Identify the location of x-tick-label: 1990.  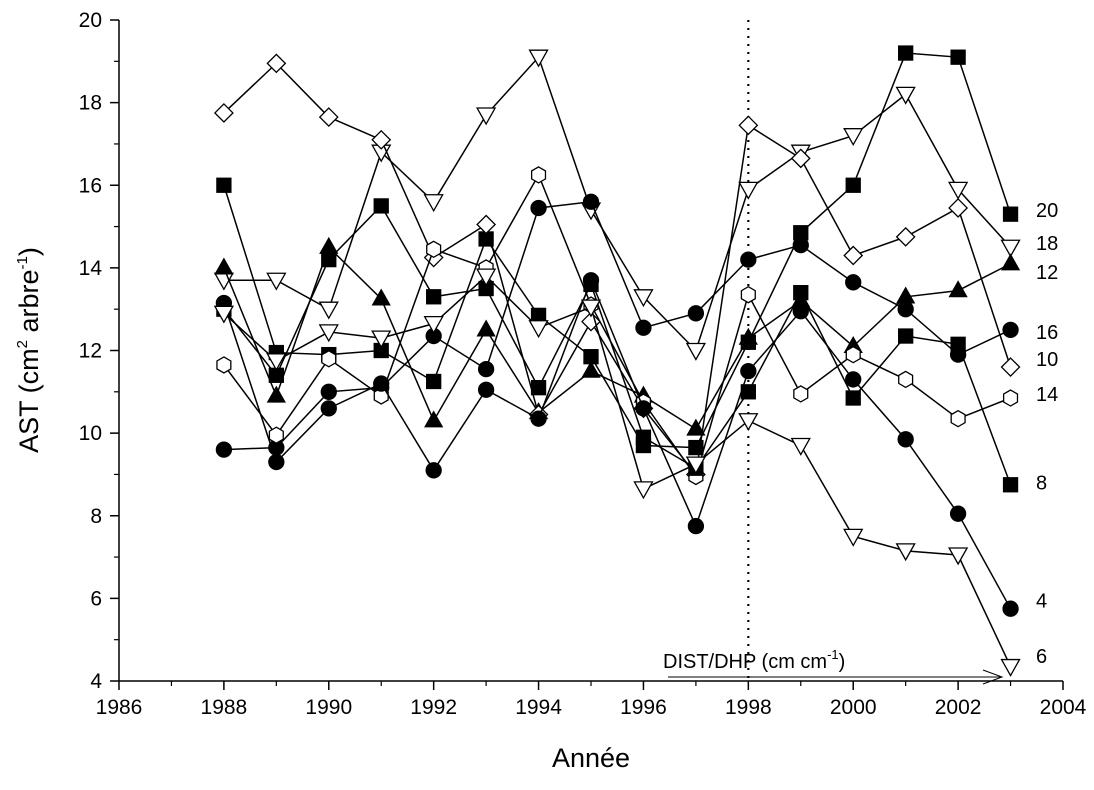
(328, 707).